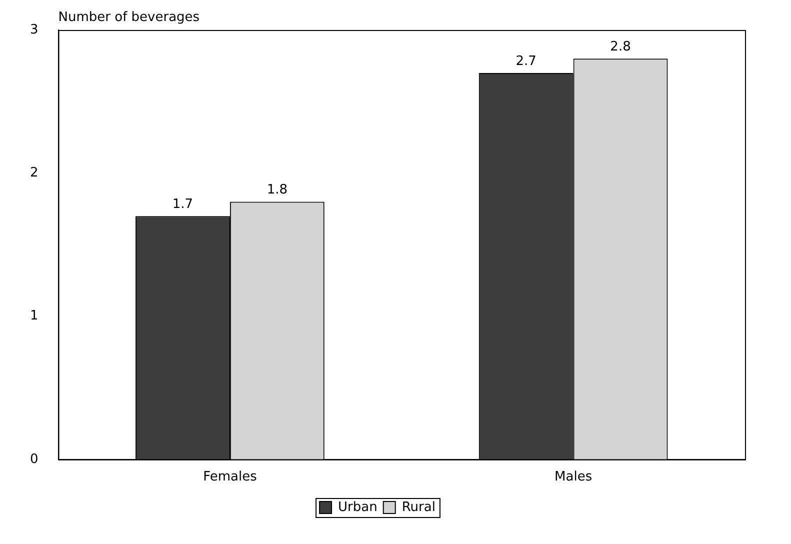 The width and height of the screenshot is (791, 544). I want to click on y-tick-label: 0, so click(34, 459).